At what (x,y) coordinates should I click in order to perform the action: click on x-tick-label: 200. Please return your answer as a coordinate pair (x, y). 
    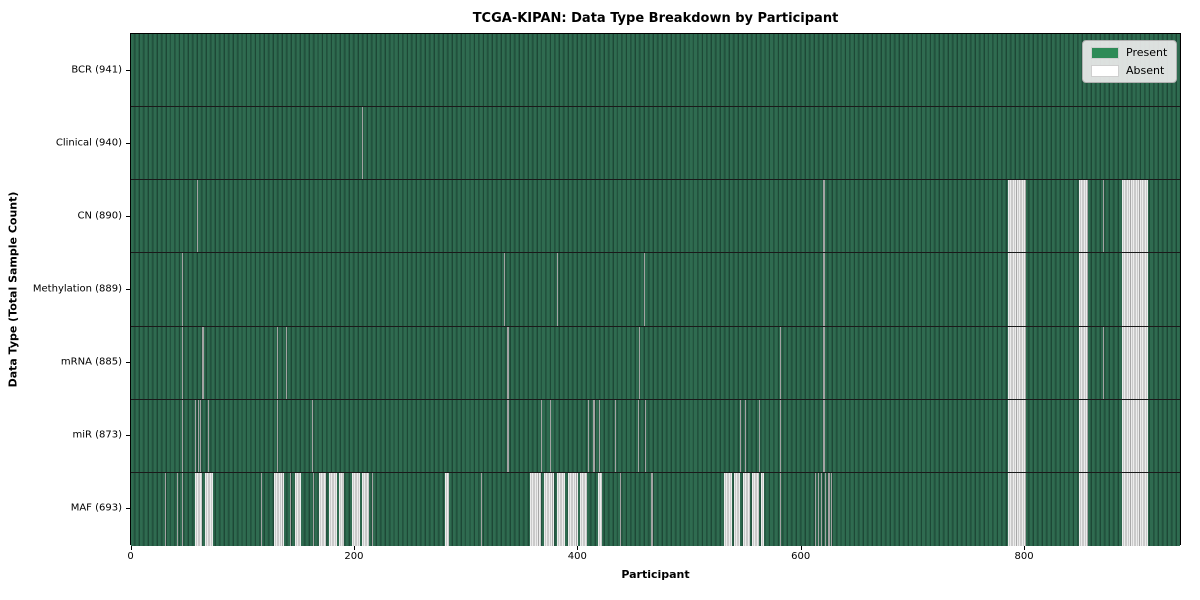
    Looking at the image, I should click on (354, 556).